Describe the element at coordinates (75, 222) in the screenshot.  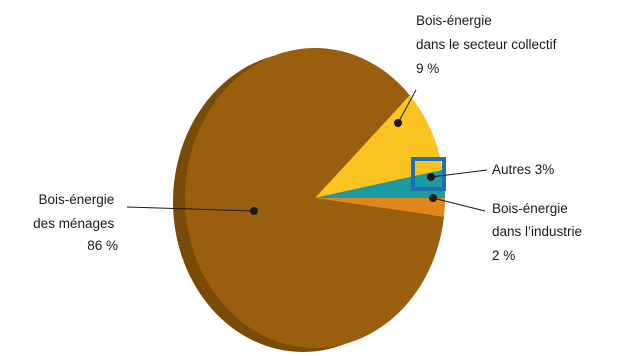
I see `label-menages: Bois-énergie des ménages 86 %` at that location.